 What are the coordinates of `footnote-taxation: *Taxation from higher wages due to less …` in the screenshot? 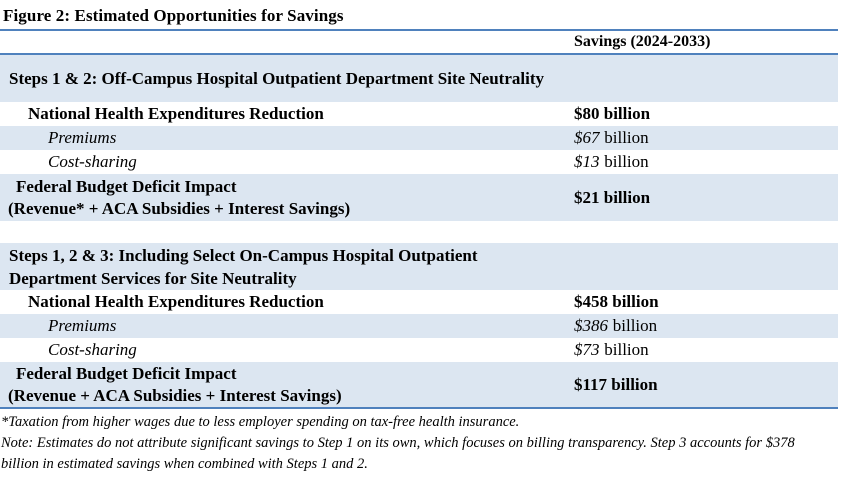 It's located at (260, 422).